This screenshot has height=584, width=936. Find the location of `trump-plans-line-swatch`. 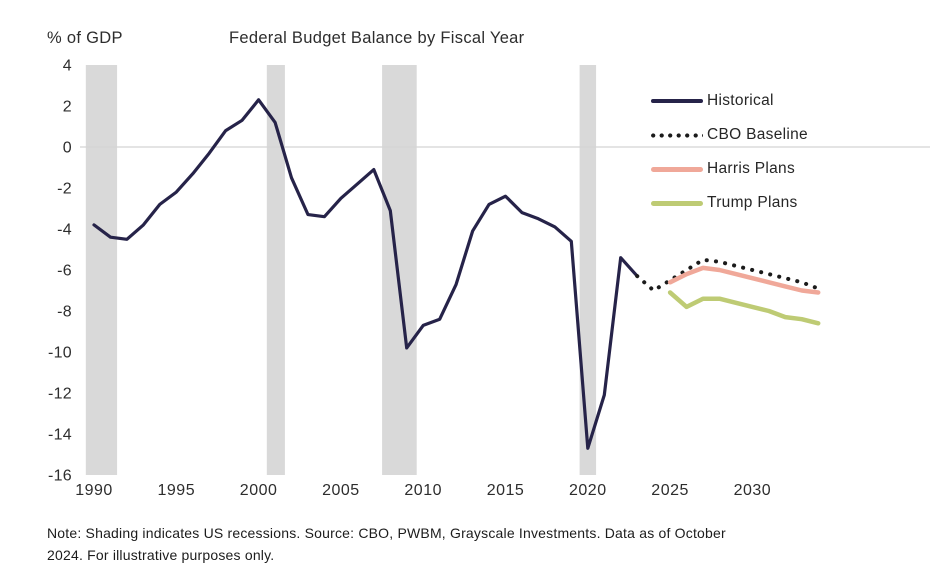

trump-plans-line-swatch is located at coordinates (677, 203).